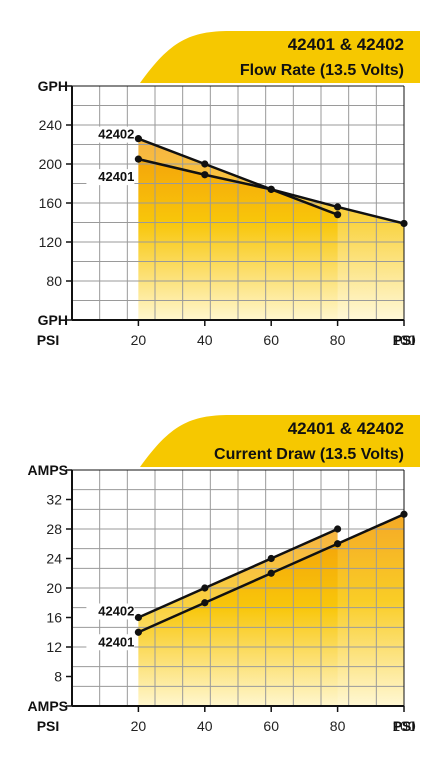 This screenshot has height=768, width=444. Describe the element at coordinates (51, 242) in the screenshot. I see `y-tick-label: 120` at that location.